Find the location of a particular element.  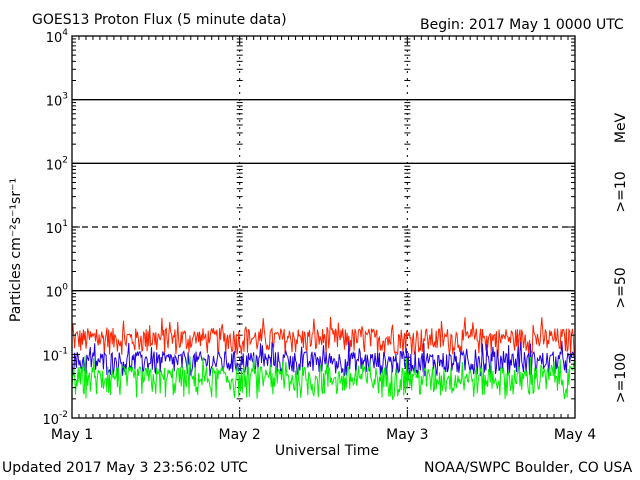

y-tick-label: 10² is located at coordinates (57, 164).